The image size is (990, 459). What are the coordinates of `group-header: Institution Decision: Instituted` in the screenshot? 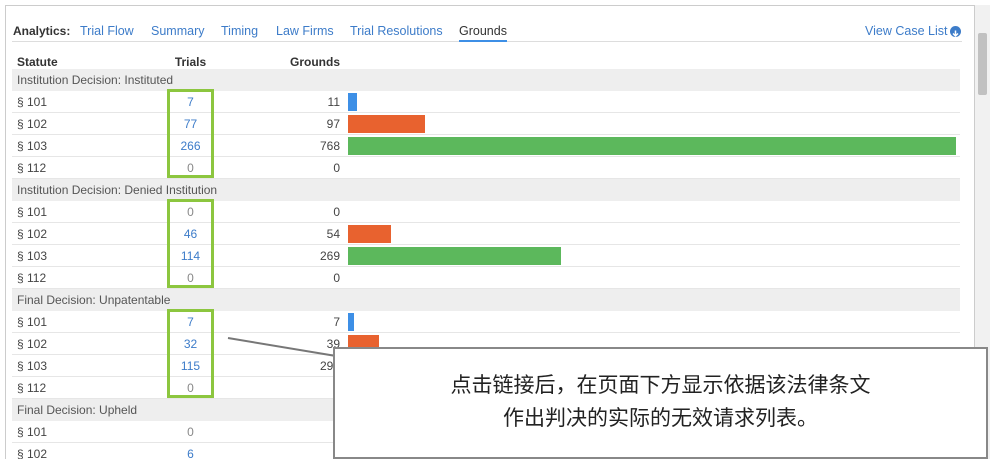 It's located at (95, 80).